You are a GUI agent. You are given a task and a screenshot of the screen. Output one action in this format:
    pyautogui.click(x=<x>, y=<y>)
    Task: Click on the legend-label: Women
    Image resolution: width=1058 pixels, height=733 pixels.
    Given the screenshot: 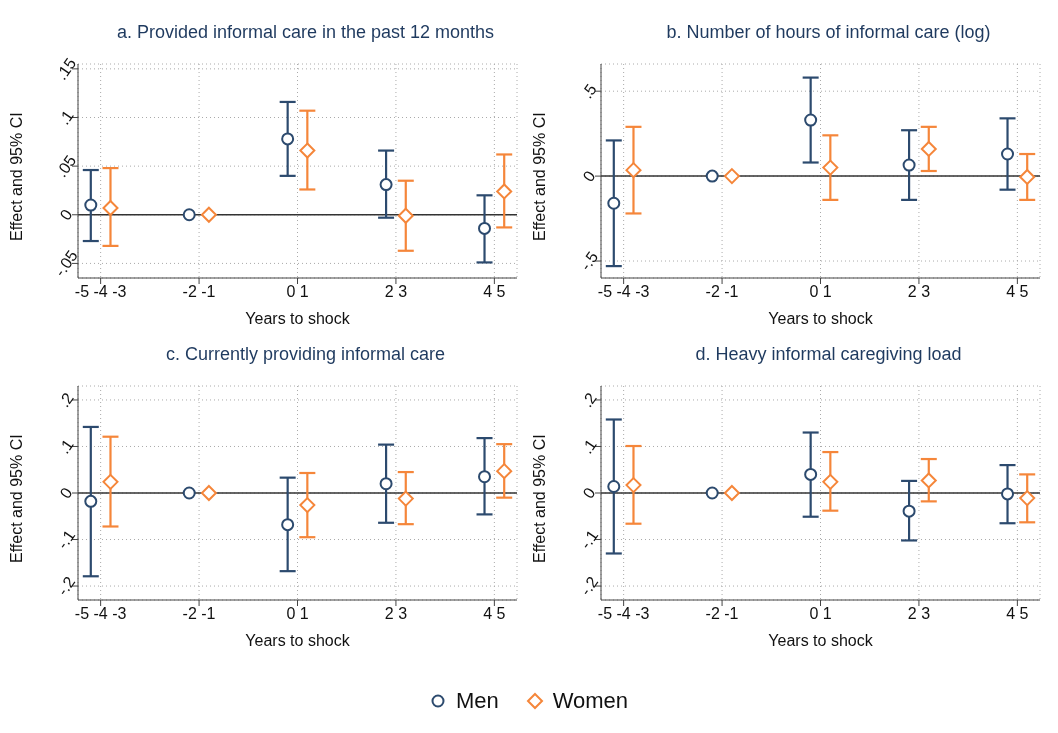 What is the action you would take?
    pyautogui.click(x=590, y=701)
    